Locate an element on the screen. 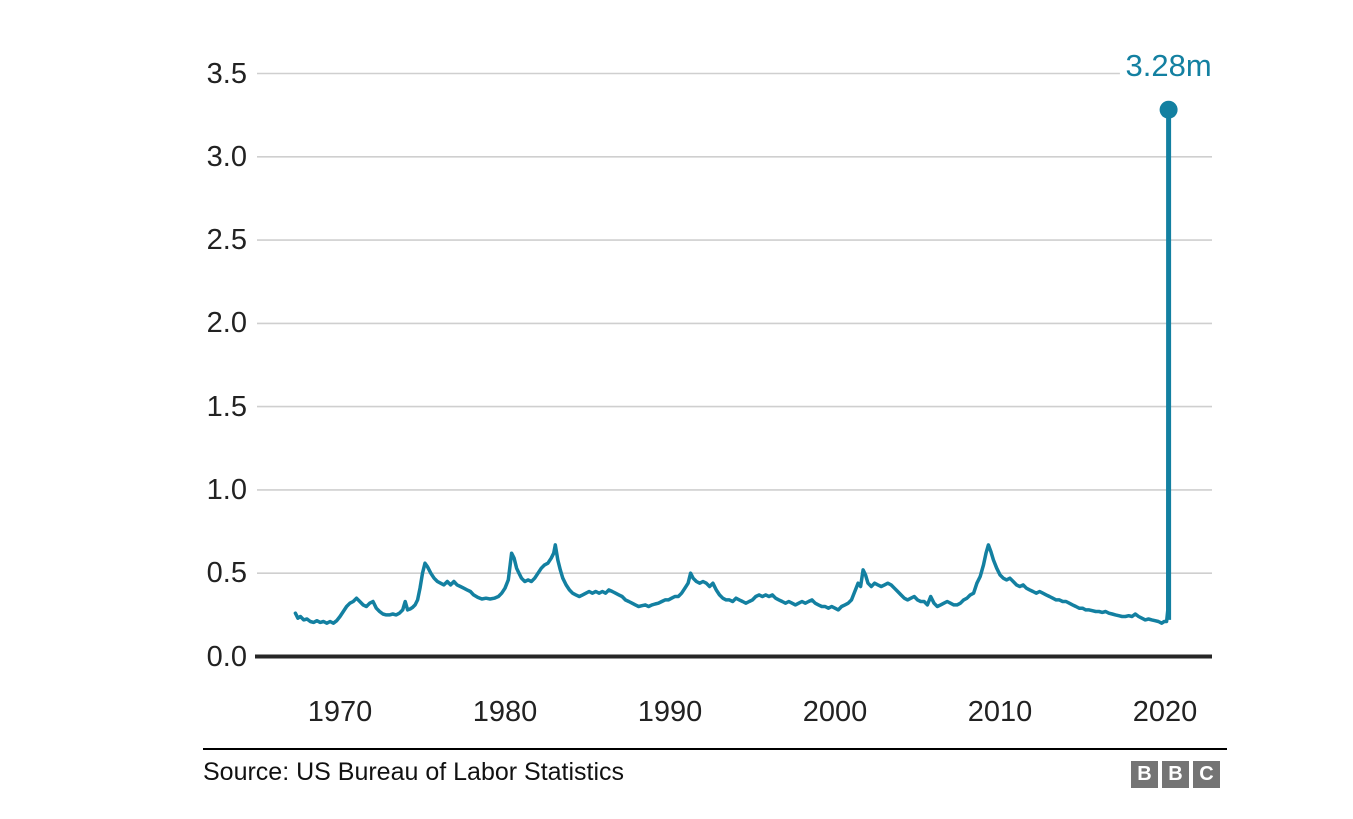 Image resolution: width=1353 pixels, height=819 pixels. footer-divider is located at coordinates (715, 749).